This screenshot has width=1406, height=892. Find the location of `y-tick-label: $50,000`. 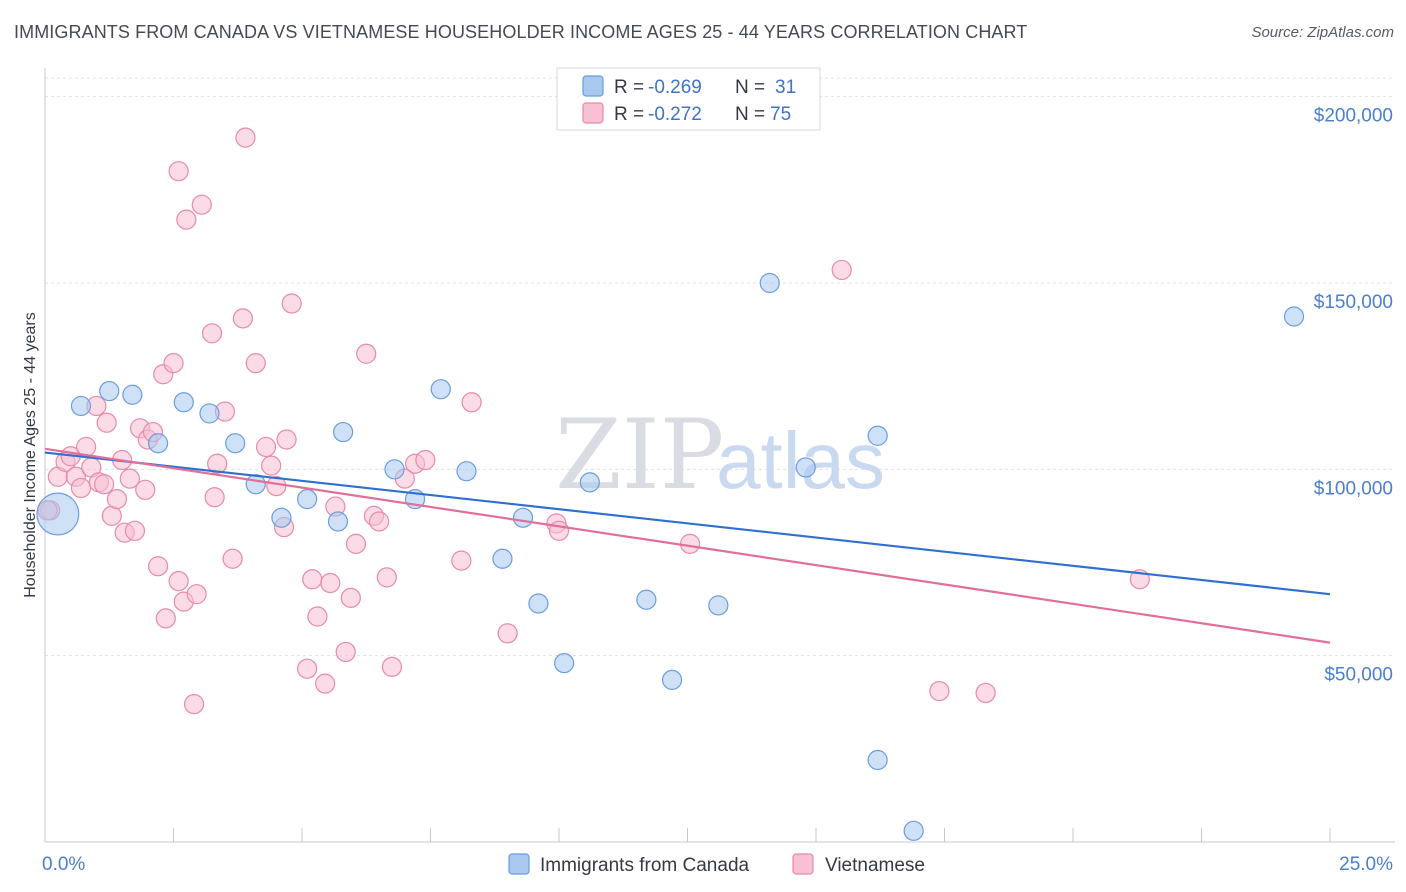

y-tick-label: $50,000 is located at coordinates (1358, 675).